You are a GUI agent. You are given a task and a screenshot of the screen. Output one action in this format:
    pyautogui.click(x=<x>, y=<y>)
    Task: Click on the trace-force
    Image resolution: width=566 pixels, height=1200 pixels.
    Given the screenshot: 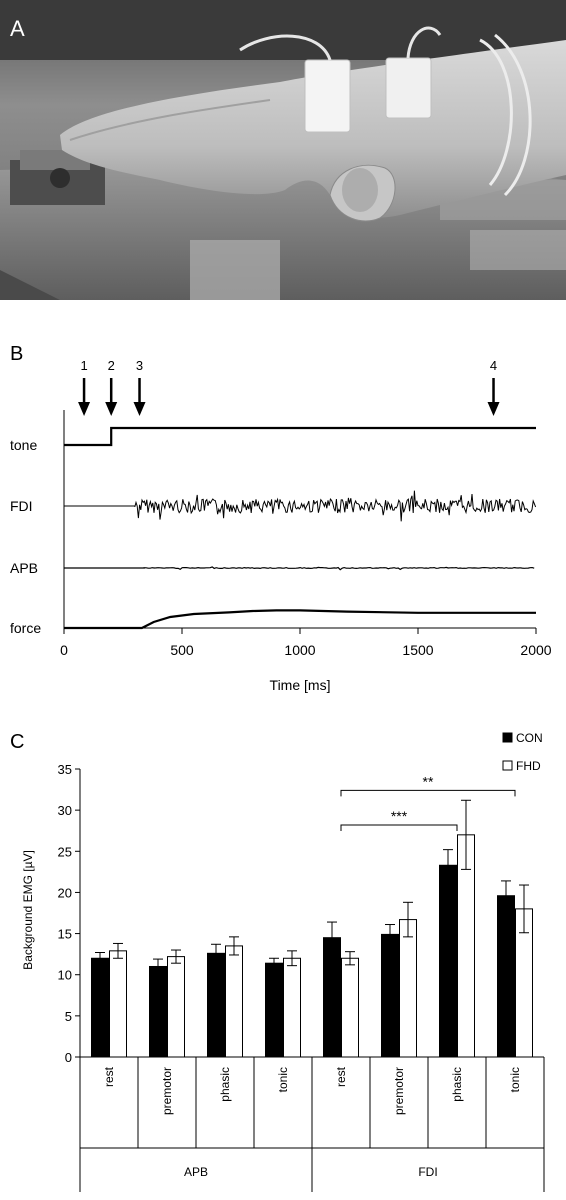 What is the action you would take?
    pyautogui.click(x=300, y=619)
    